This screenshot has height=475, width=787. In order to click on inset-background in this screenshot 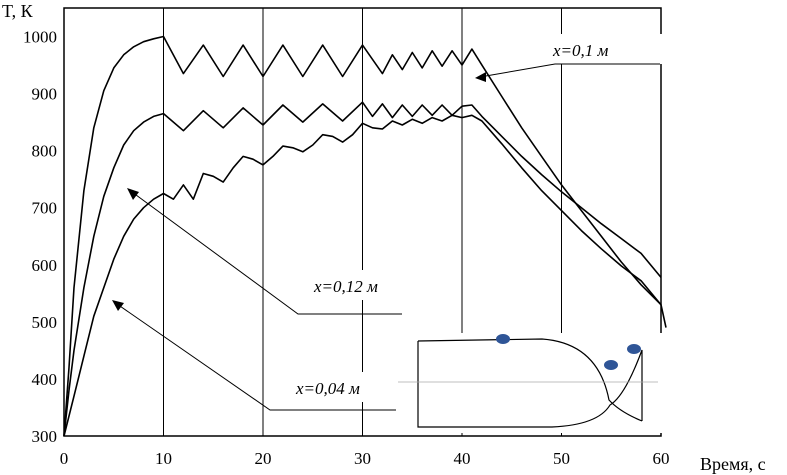, I will do `click(530, 383)`.